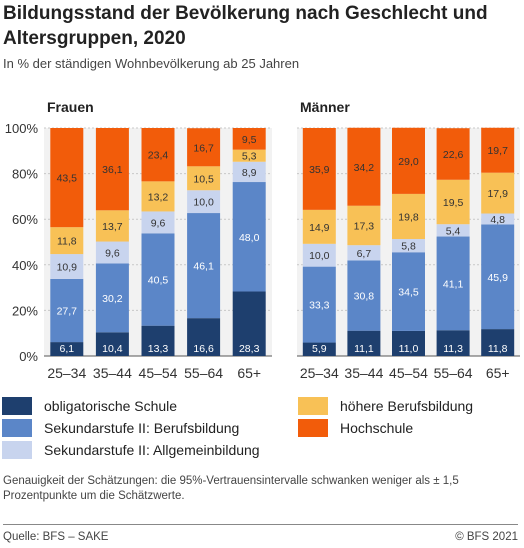  I want to click on data-label: 46,1, so click(203, 267).